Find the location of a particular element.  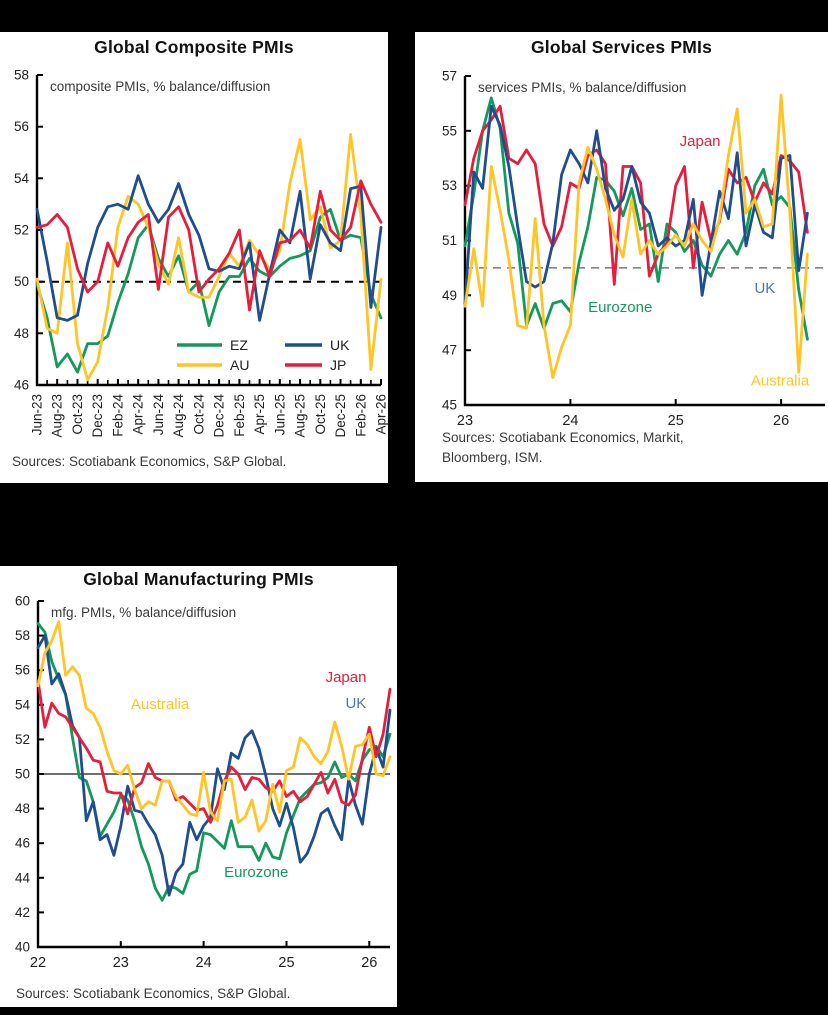

legend-label-AU: AU is located at coordinates (239, 365).